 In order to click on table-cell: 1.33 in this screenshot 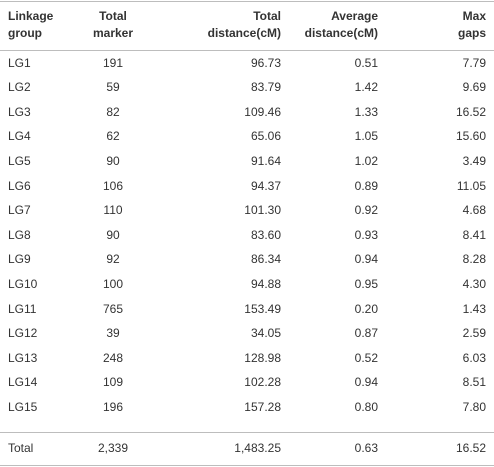, I will do `click(366, 111)`.